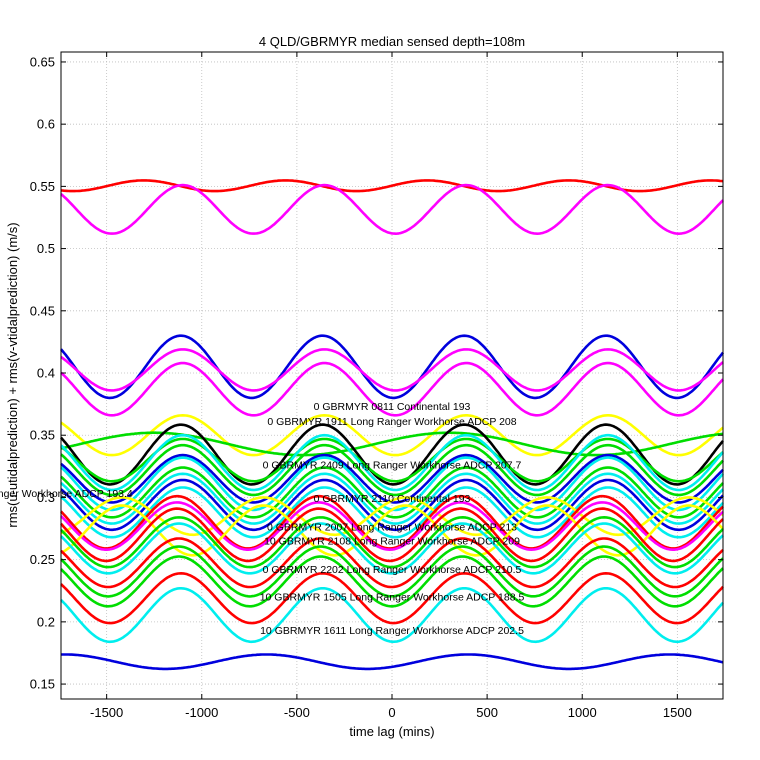  Describe the element at coordinates (42, 186) in the screenshot. I see `y-tick-label: 0.55` at that location.